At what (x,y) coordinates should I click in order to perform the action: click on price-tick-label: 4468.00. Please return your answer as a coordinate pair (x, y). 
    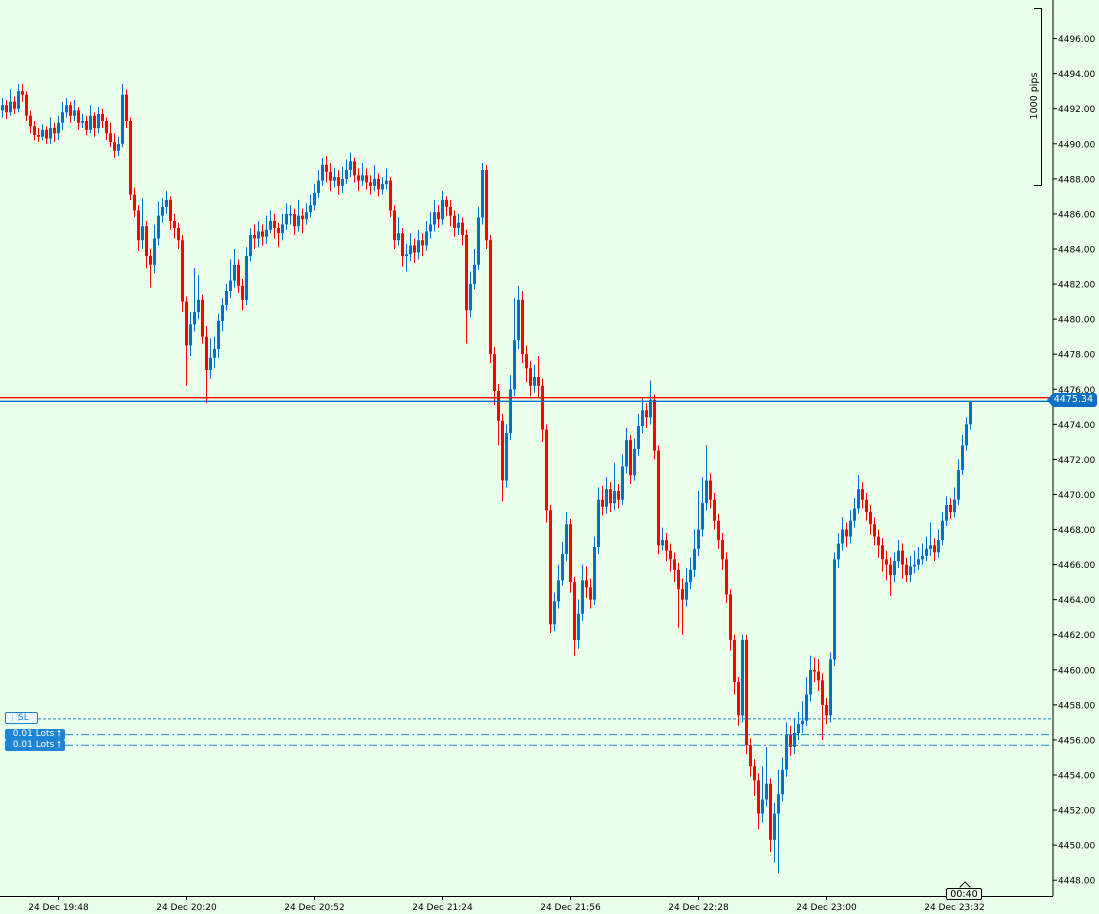
    Looking at the image, I should click on (1076, 531).